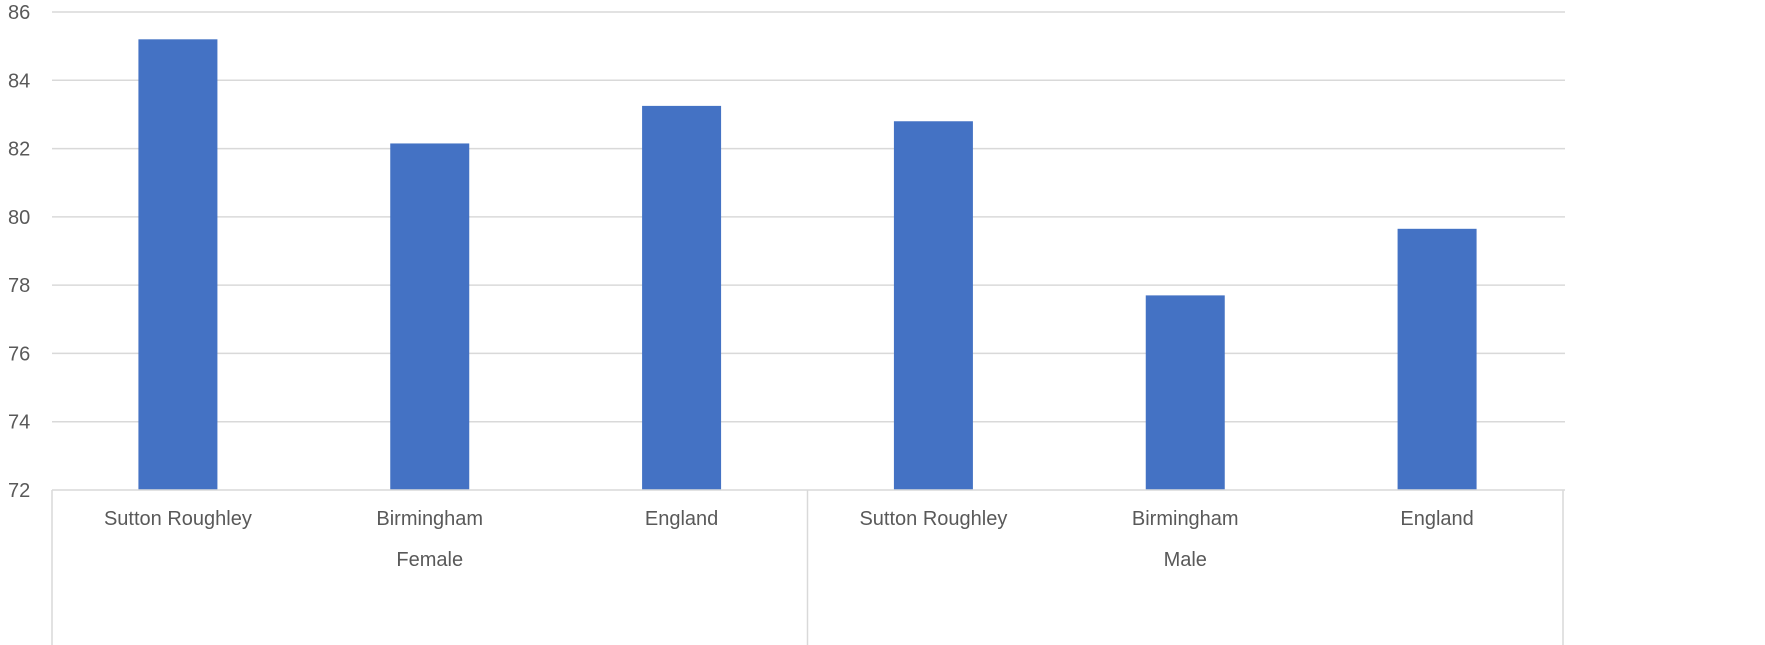 This screenshot has height=645, width=1765. I want to click on y-tick-label: 78, so click(19, 286).